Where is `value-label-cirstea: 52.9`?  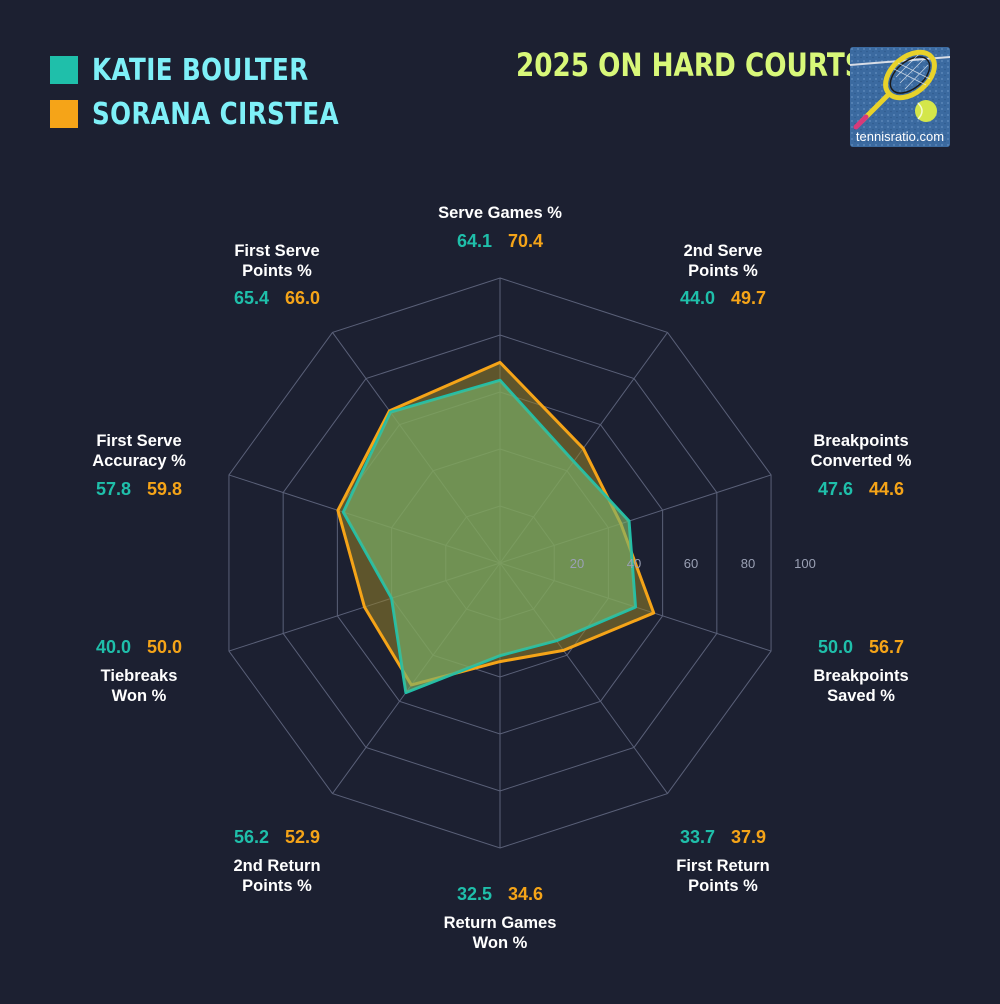
value-label-cirstea: 52.9 is located at coordinates (302, 837).